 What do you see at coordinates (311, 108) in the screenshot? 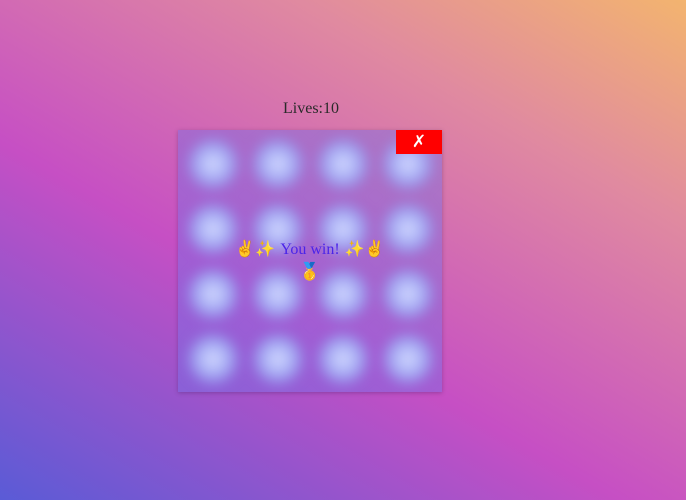
I see `lives-counter: Lives:10` at bounding box center [311, 108].